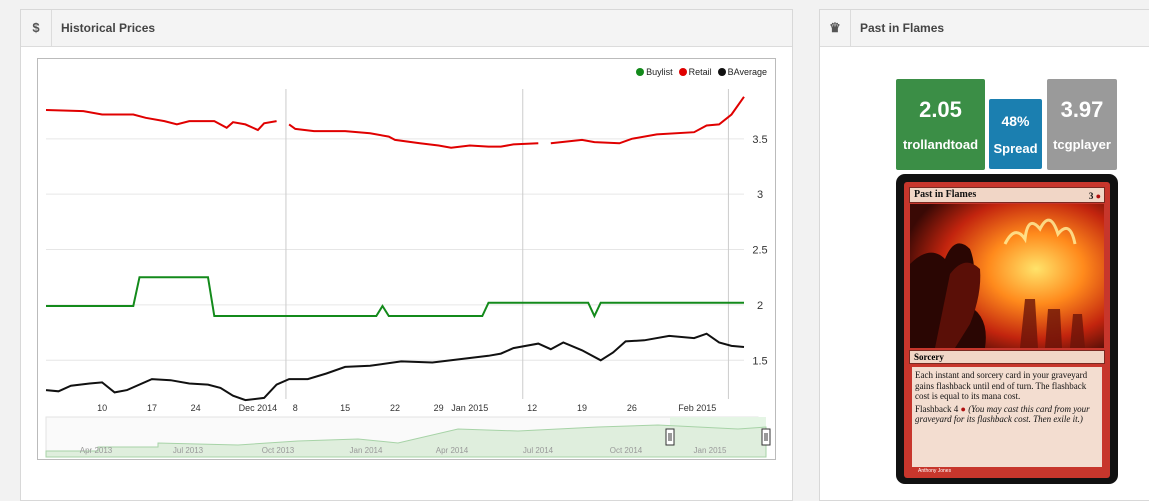 Image resolution: width=1149 pixels, height=501 pixels. I want to click on navigator-tick-label: Apr 2013, so click(96, 450).